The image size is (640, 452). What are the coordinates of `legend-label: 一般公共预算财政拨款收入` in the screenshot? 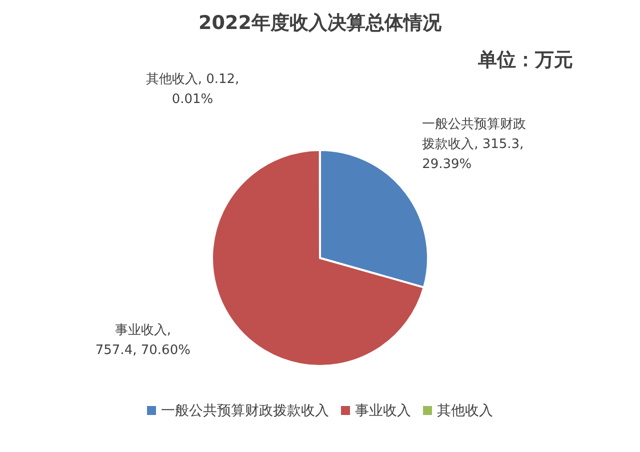 It's located at (244, 411).